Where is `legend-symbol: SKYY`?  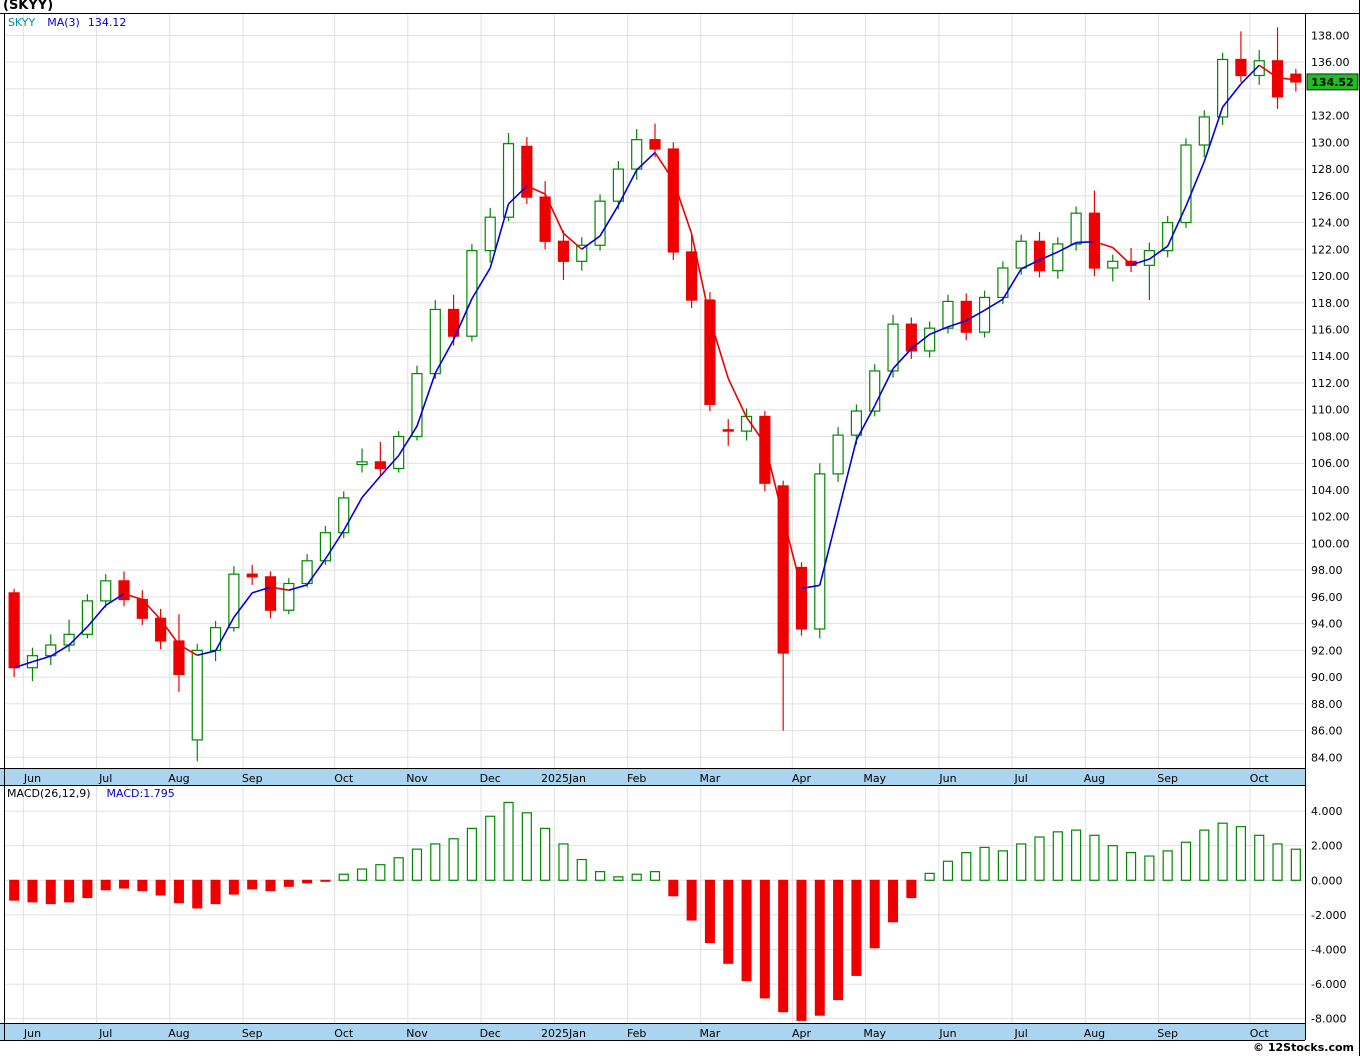
legend-symbol: SKYY is located at coordinates (22, 22).